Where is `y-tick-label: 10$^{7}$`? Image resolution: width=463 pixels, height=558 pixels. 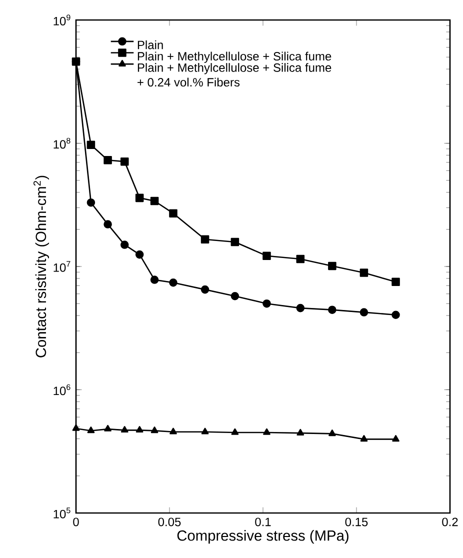
y-tick-label: 10$^{7}$ is located at coordinates (62, 266).